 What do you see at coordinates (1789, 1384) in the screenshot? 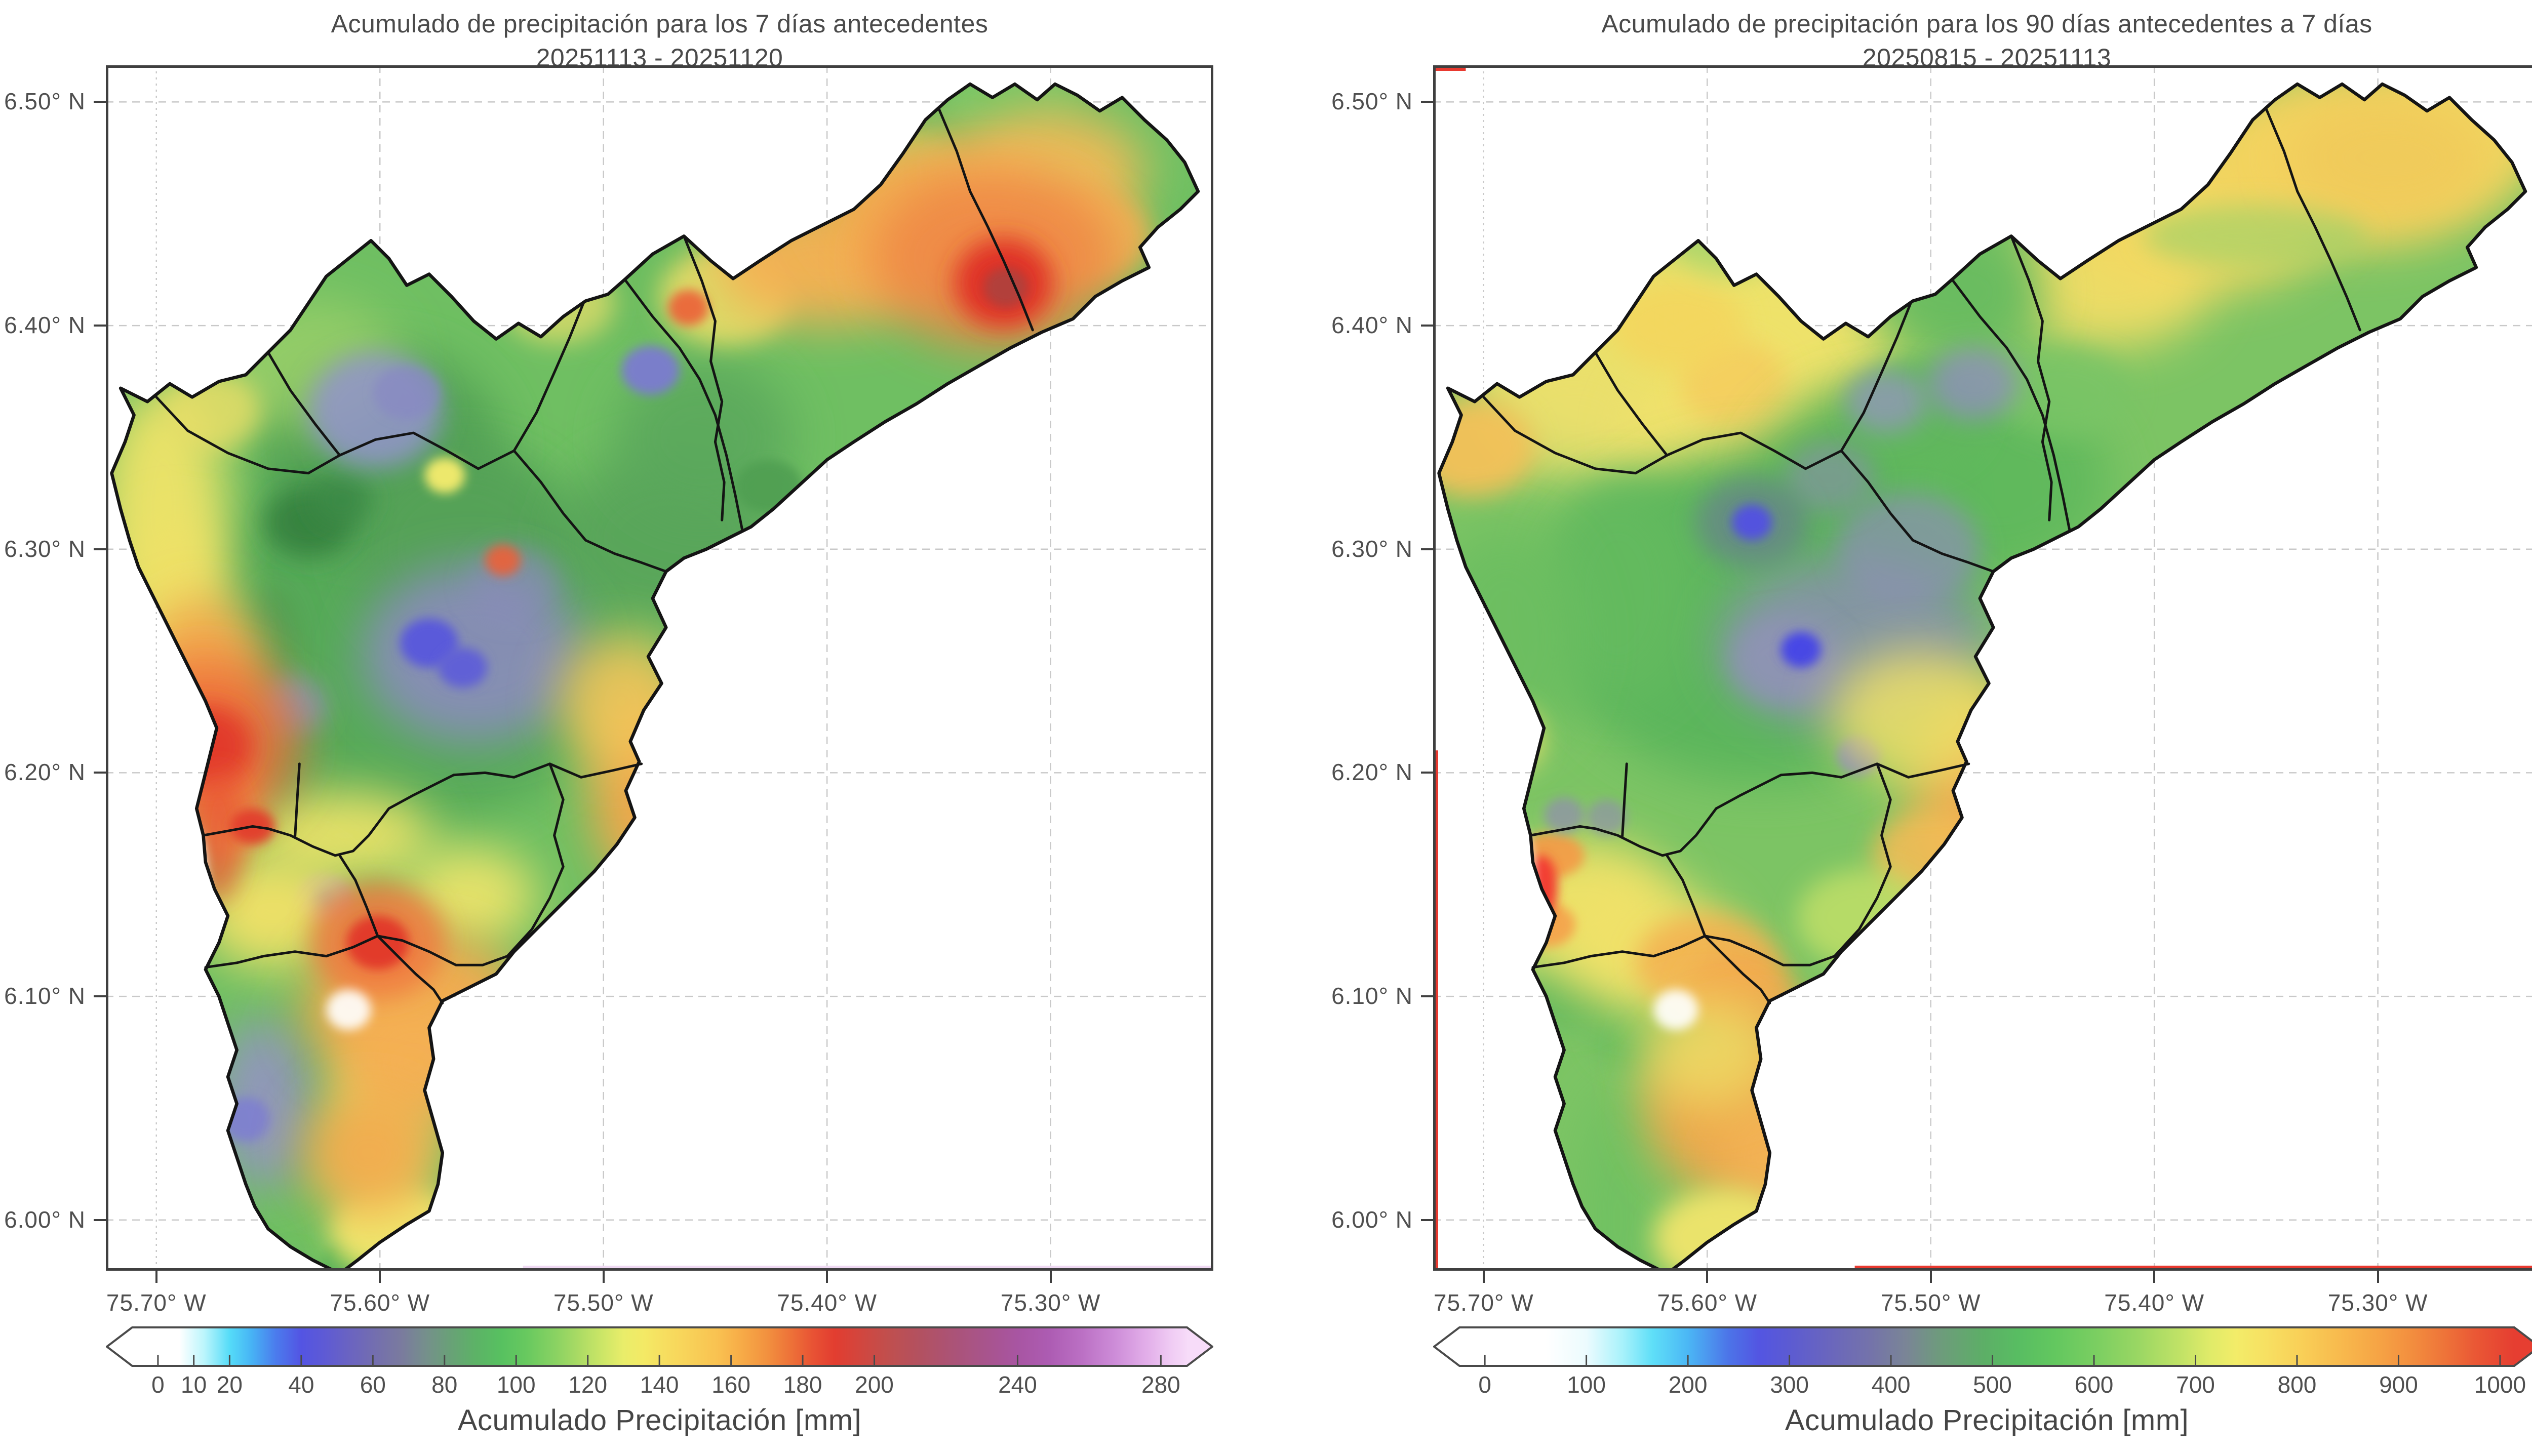
I see `colorbar-tick-label: 300` at bounding box center [1789, 1384].